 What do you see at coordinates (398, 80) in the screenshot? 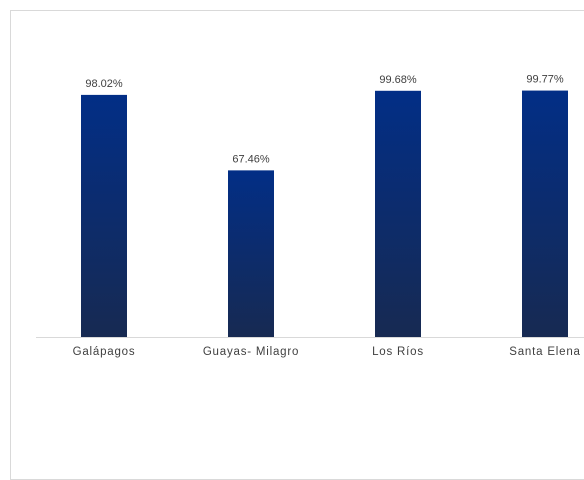
I see `value-label-3: 99.68%` at bounding box center [398, 80].